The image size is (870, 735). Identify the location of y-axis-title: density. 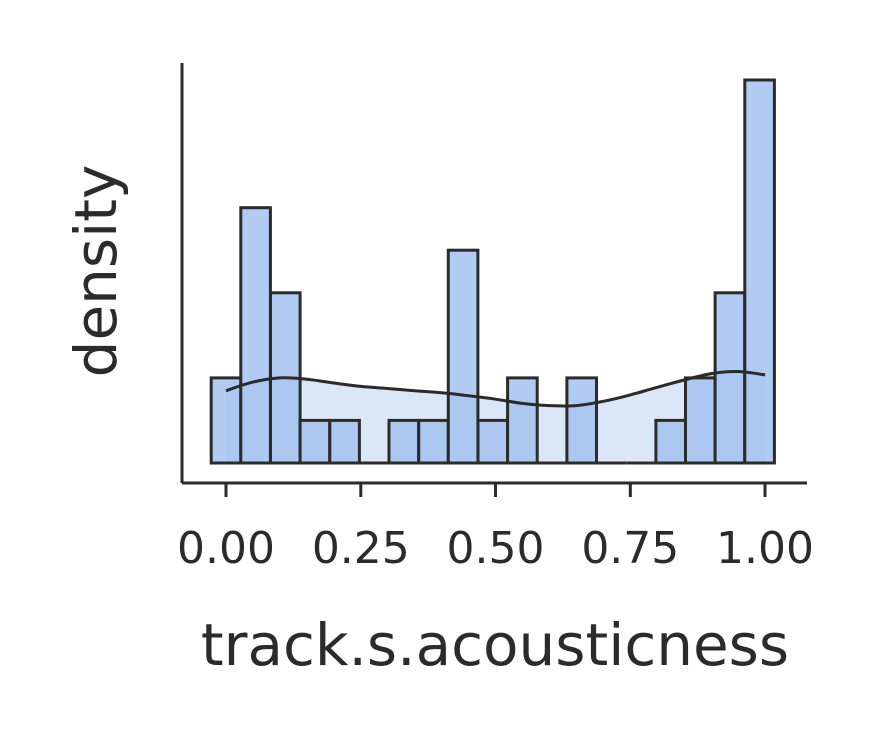
(96, 271).